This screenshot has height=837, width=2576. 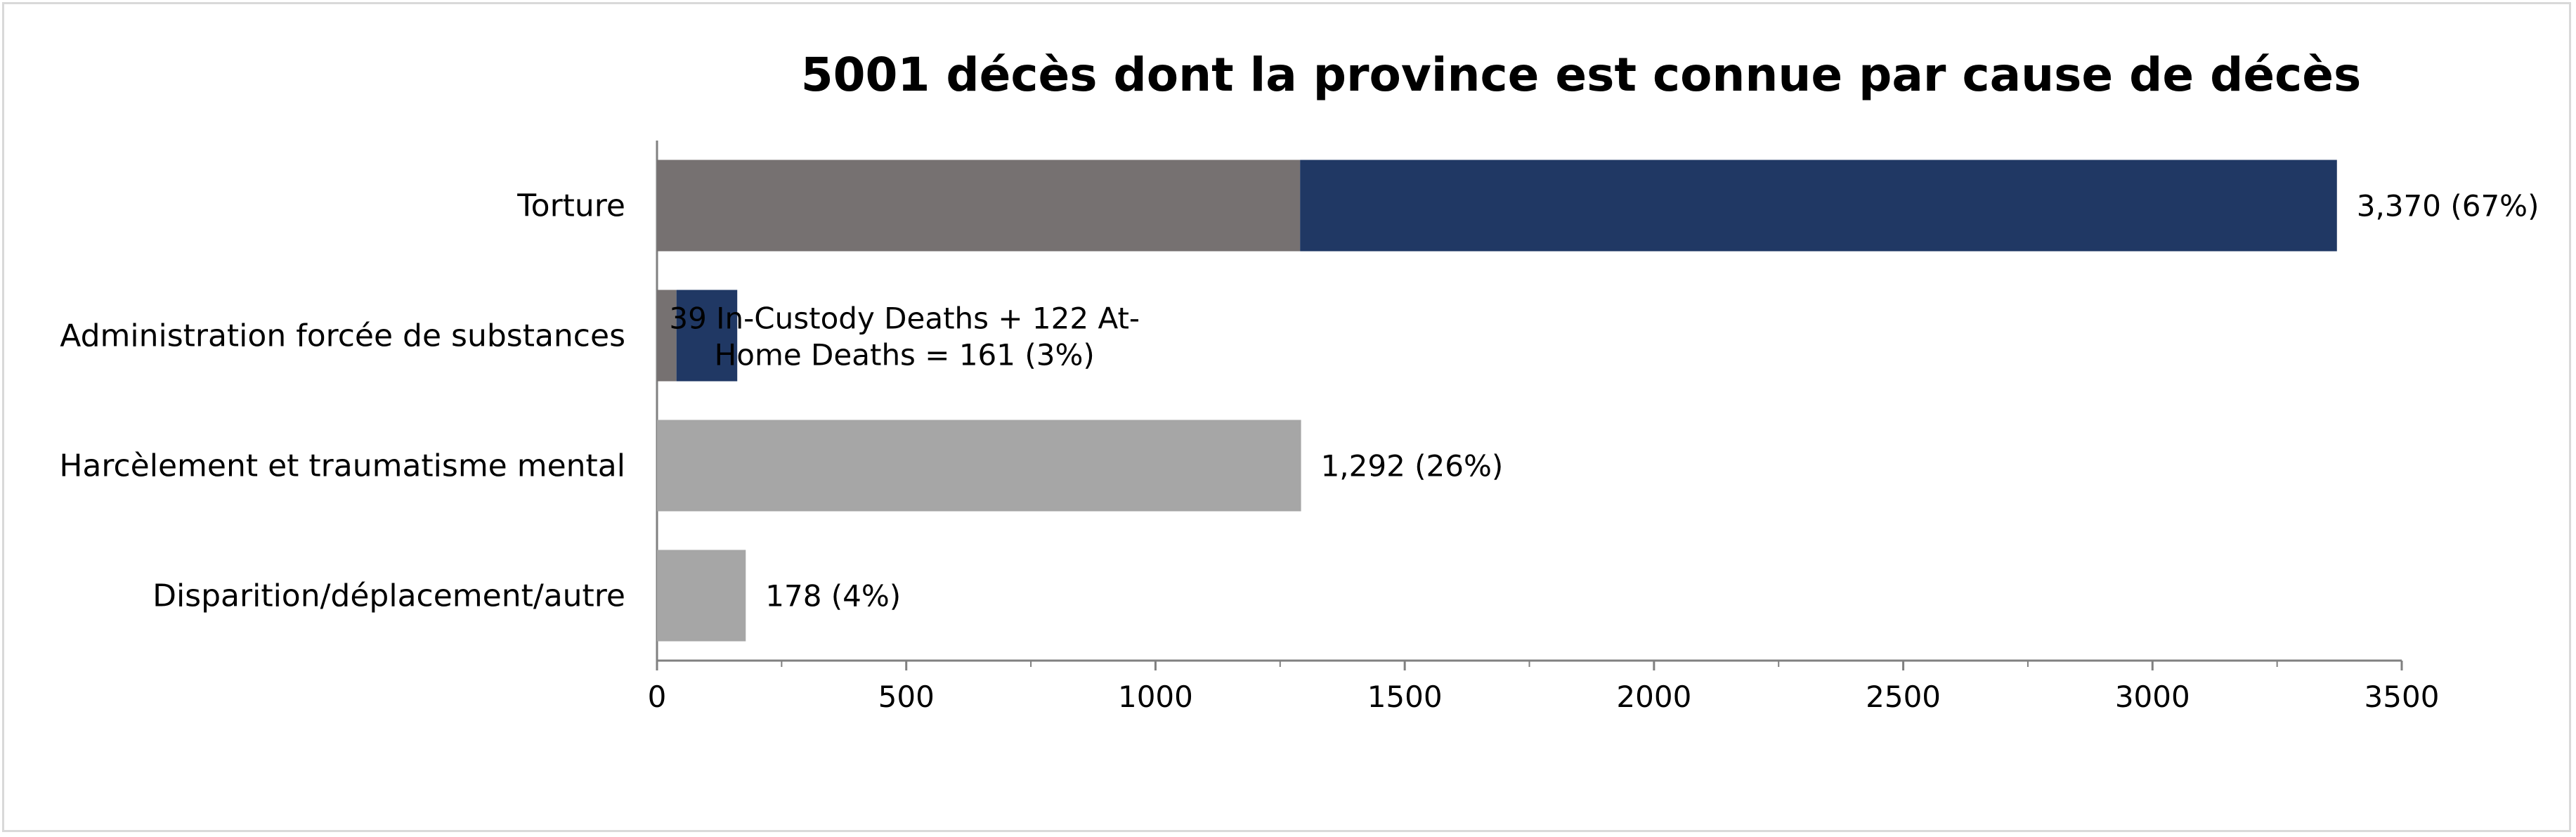 What do you see at coordinates (833, 596) in the screenshot?
I see `data-label: 178 (4%)` at bounding box center [833, 596].